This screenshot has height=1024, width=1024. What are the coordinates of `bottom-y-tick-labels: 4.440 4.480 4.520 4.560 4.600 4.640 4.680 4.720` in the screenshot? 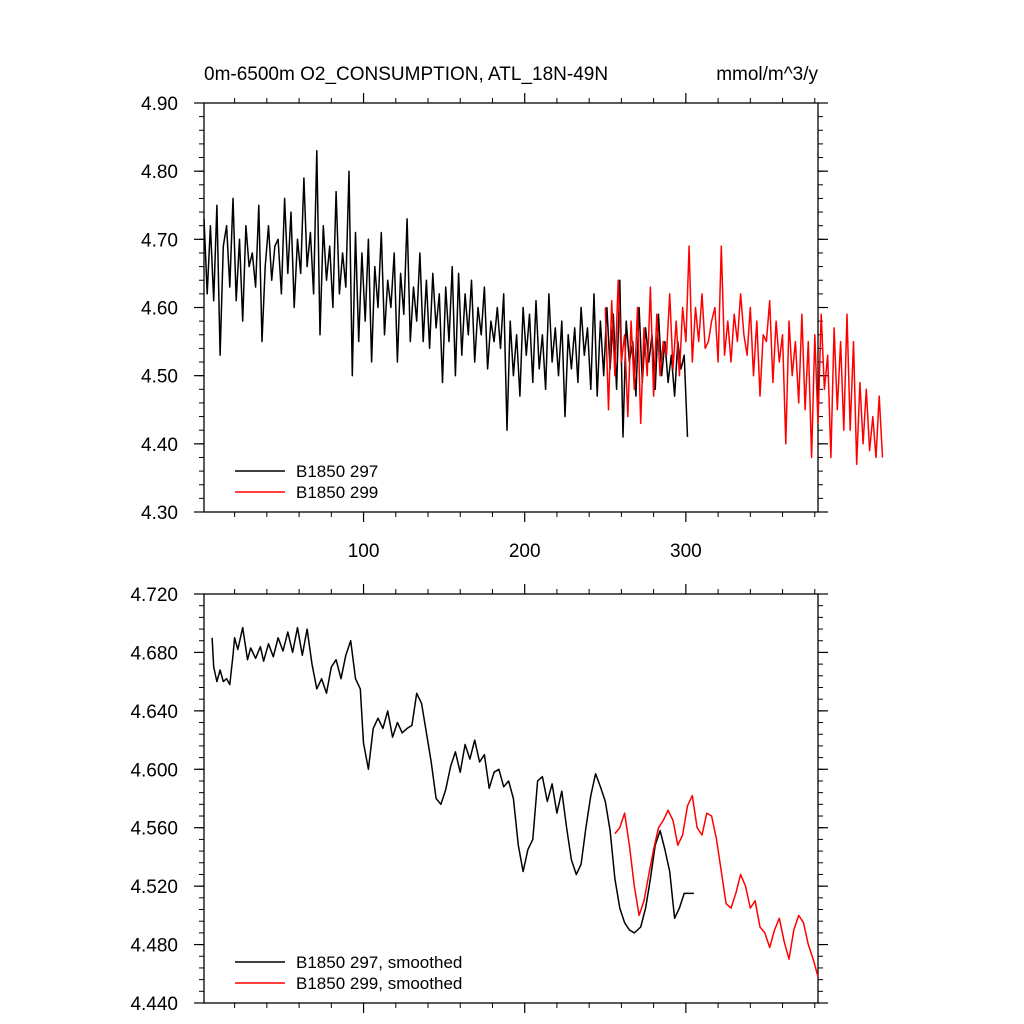 It's located at (154, 800).